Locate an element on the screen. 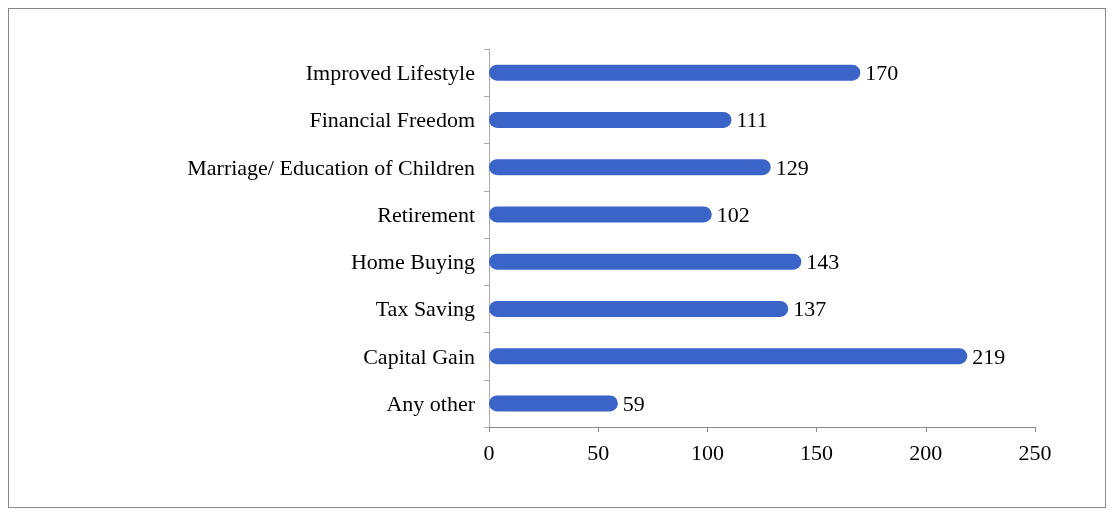  data-label: 137 is located at coordinates (810, 309).